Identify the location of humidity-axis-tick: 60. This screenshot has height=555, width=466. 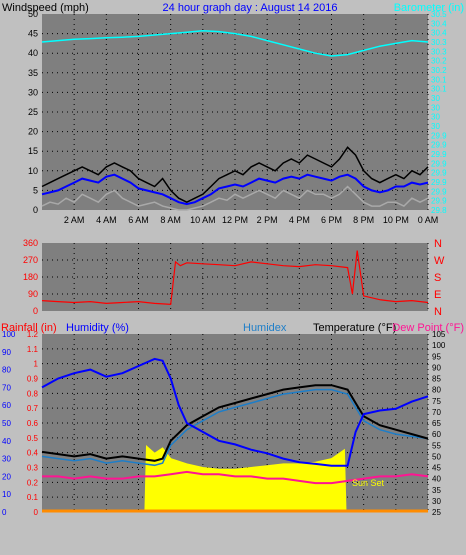
(6, 405).